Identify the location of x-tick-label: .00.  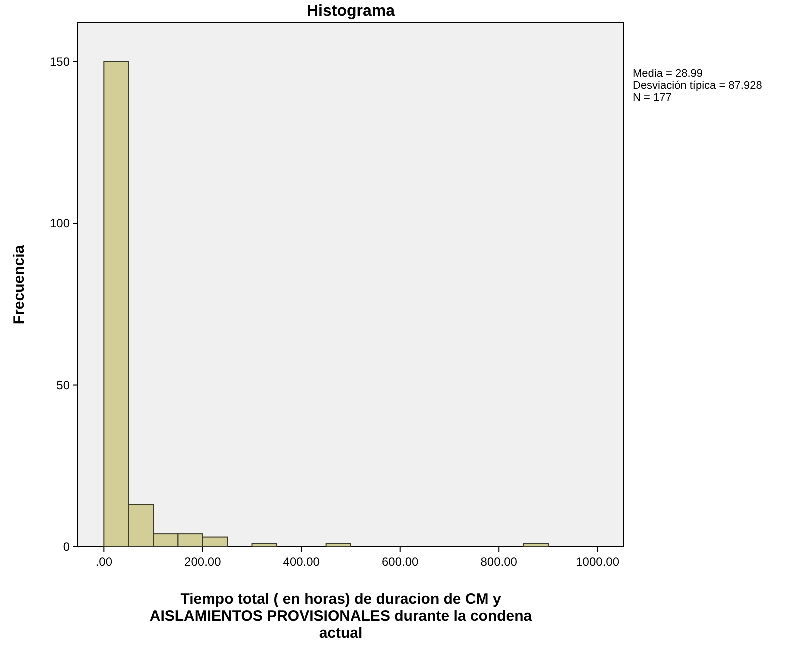
(104, 562).